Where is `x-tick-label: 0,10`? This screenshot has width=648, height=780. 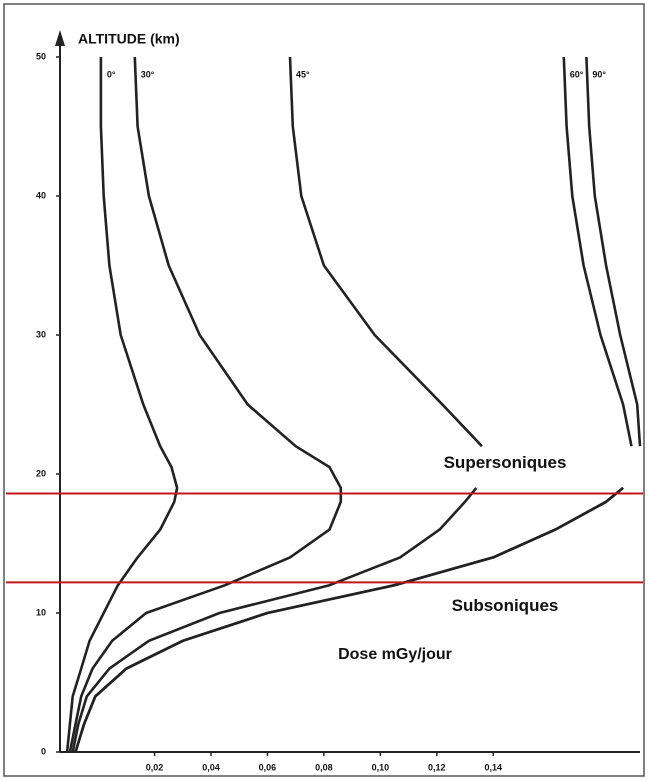 x-tick-label: 0,10 is located at coordinates (381, 767).